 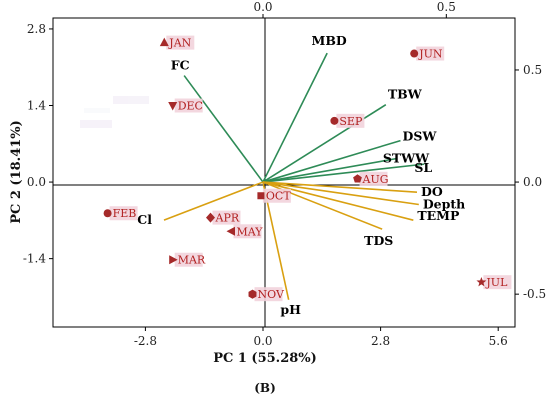 What do you see at coordinates (432, 191) in the screenshot?
I see `loading-label-do: DO` at bounding box center [432, 191].